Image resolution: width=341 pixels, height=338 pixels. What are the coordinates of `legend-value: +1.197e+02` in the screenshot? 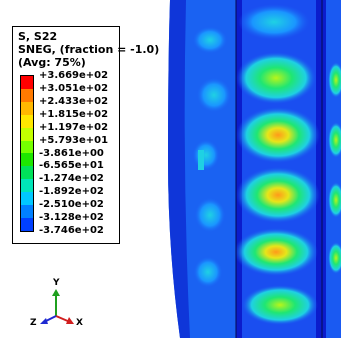 It's located at (74, 127).